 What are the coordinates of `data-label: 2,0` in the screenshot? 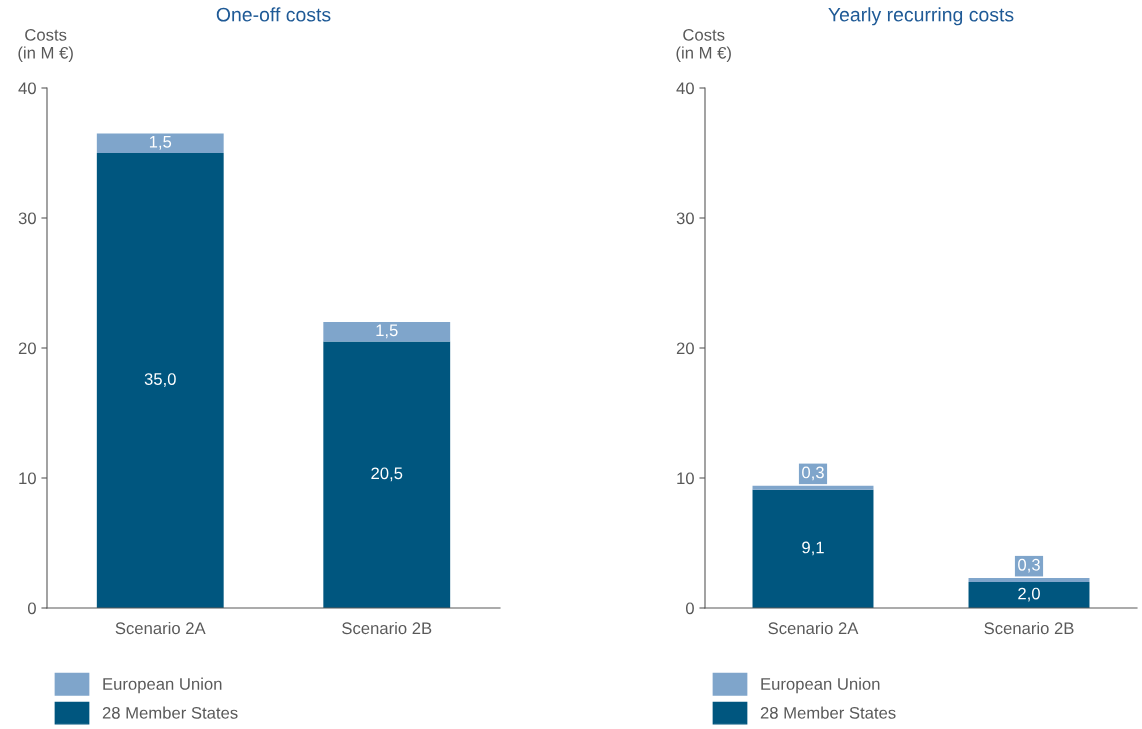 It's located at (1029, 594).